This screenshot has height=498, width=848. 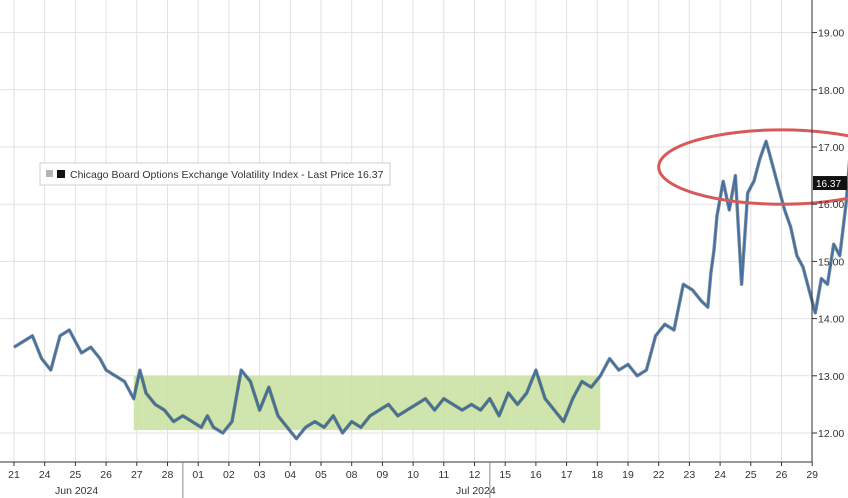 What do you see at coordinates (831, 205) in the screenshot?
I see `y-tick-label: 16.00` at bounding box center [831, 205].